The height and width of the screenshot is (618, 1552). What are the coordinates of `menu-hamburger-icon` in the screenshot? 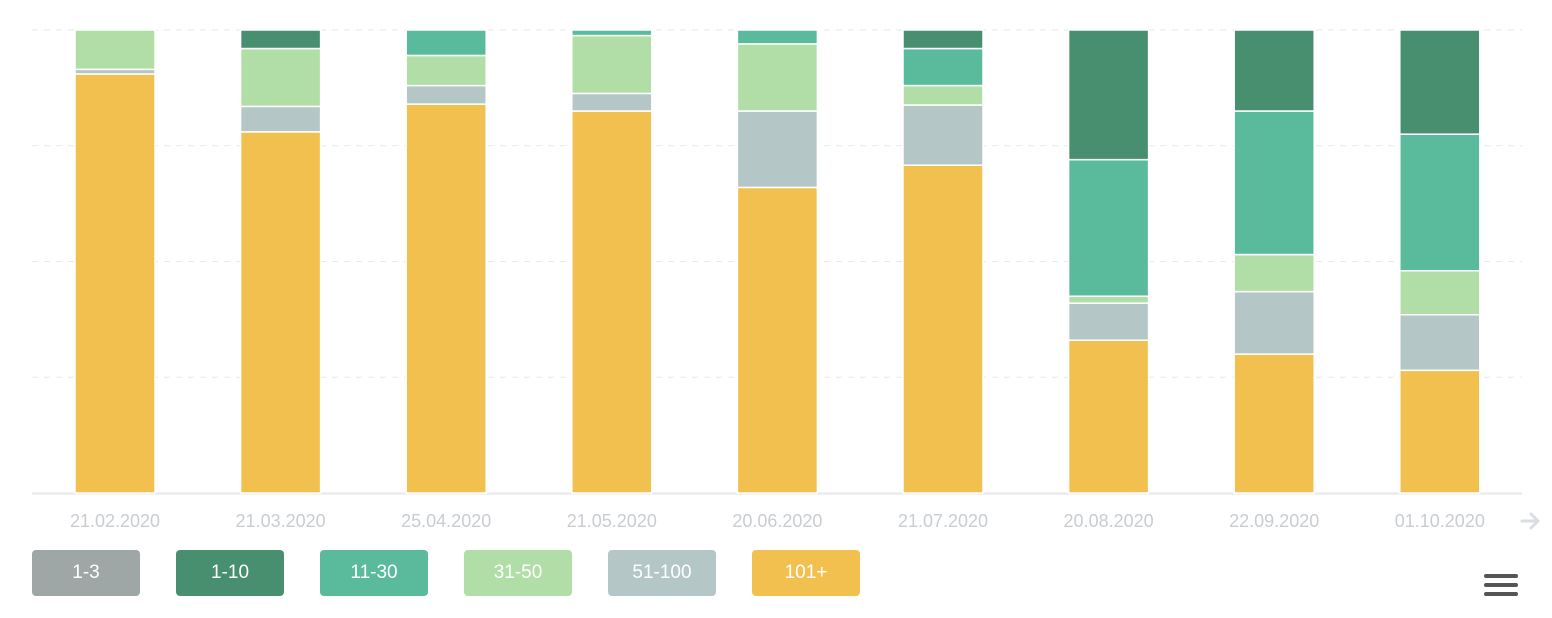 It's located at (1501, 588).